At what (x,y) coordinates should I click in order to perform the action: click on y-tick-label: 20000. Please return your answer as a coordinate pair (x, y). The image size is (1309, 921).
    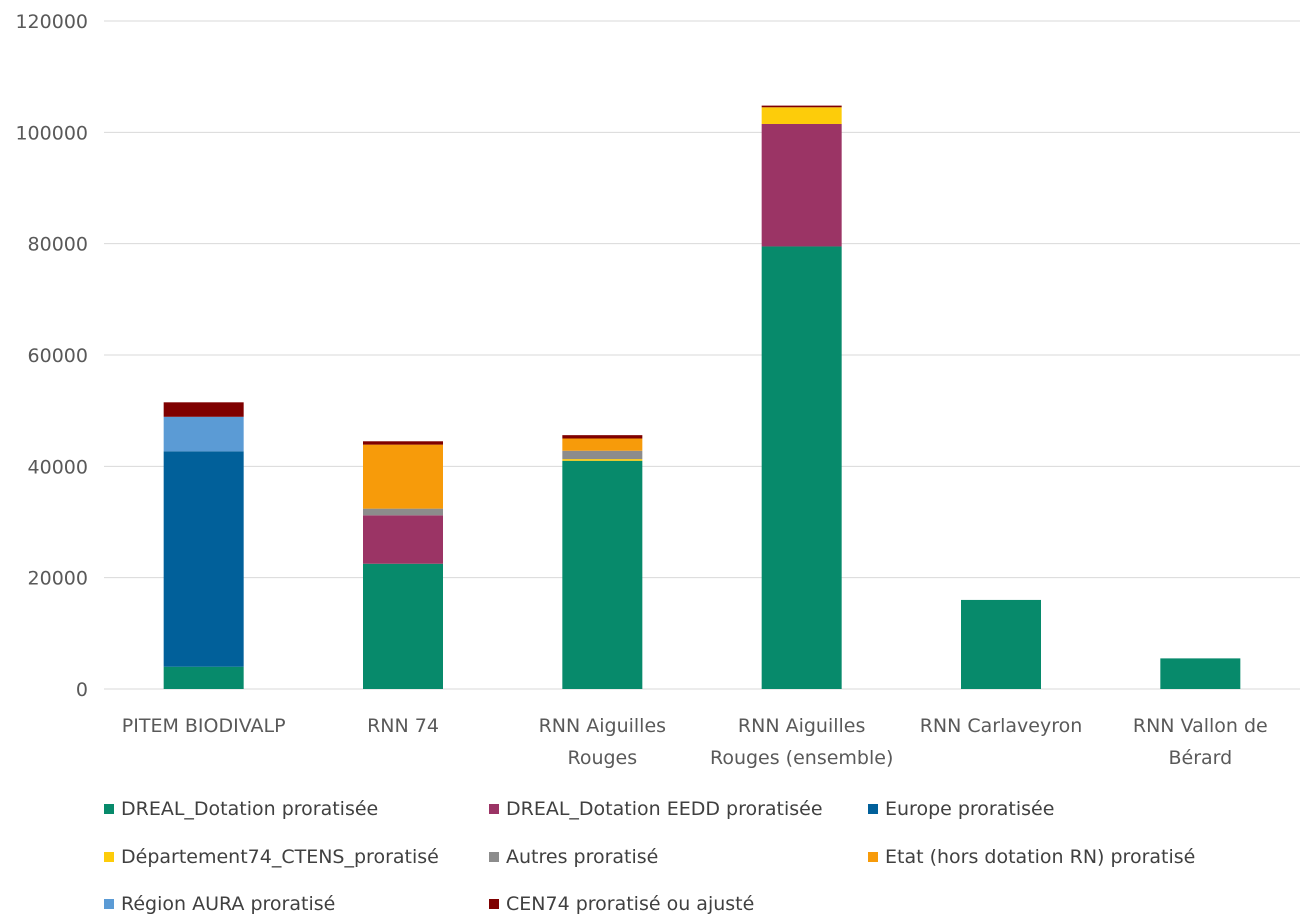
    Looking at the image, I should click on (58, 579).